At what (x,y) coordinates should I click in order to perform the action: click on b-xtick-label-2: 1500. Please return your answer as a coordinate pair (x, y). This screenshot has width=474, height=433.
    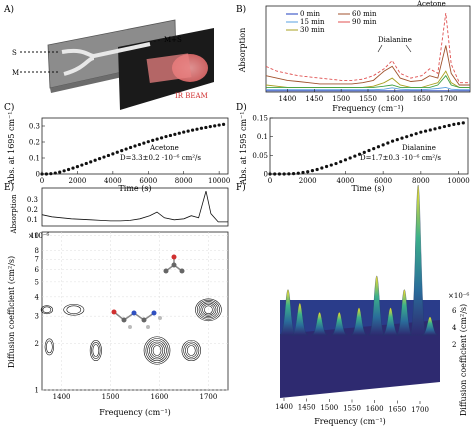
    Looking at the image, I should click on (341, 99).